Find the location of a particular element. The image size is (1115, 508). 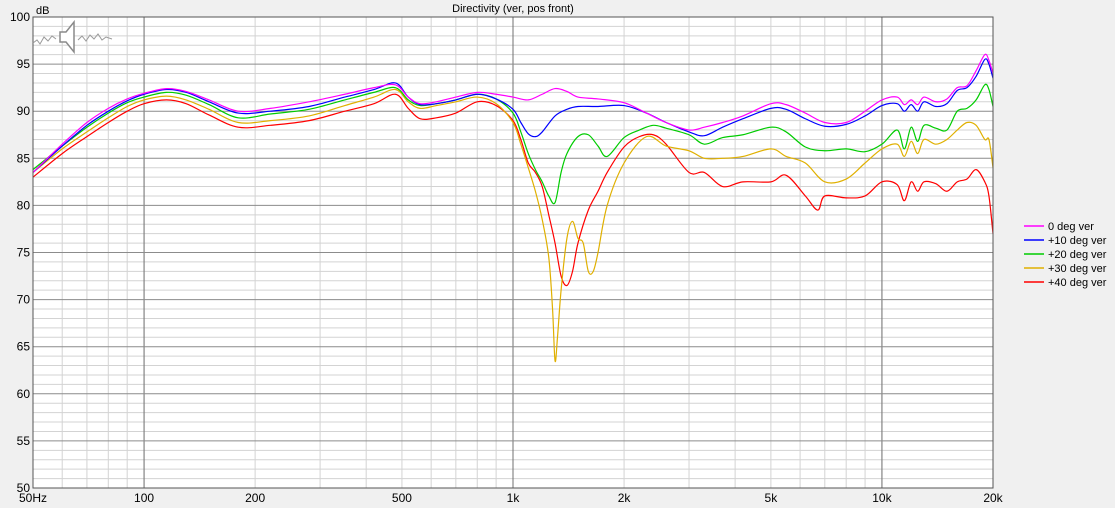

y-tick-label: 100 is located at coordinates (20, 17).